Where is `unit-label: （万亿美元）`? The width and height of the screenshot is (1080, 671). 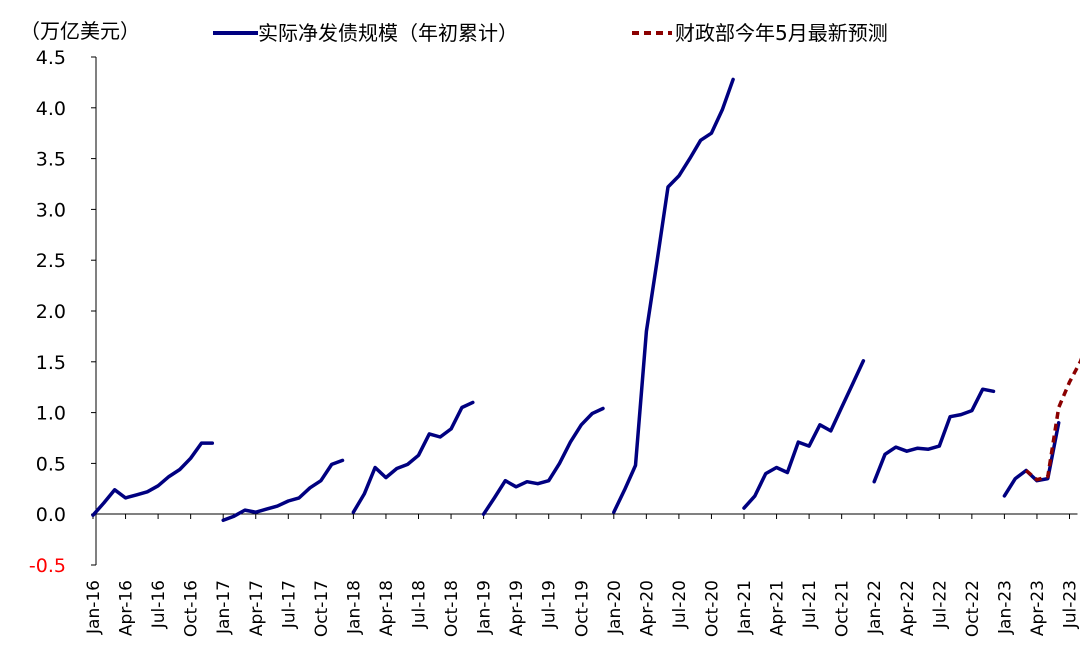
unit-label: （万亿美元） is located at coordinates (80, 31).